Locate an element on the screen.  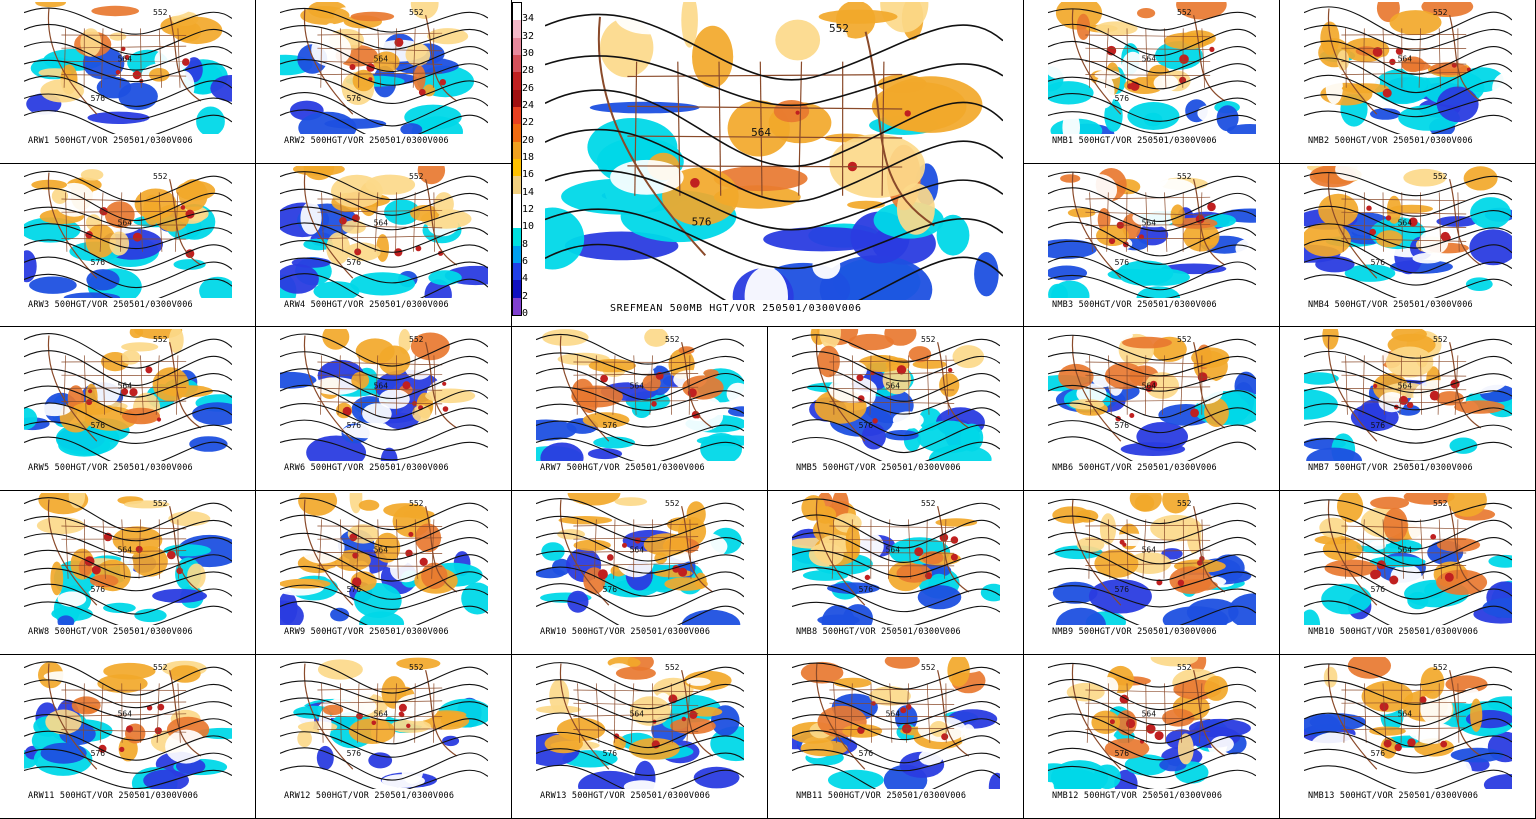
colorbar-label: 26 is located at coordinates (528, 88).